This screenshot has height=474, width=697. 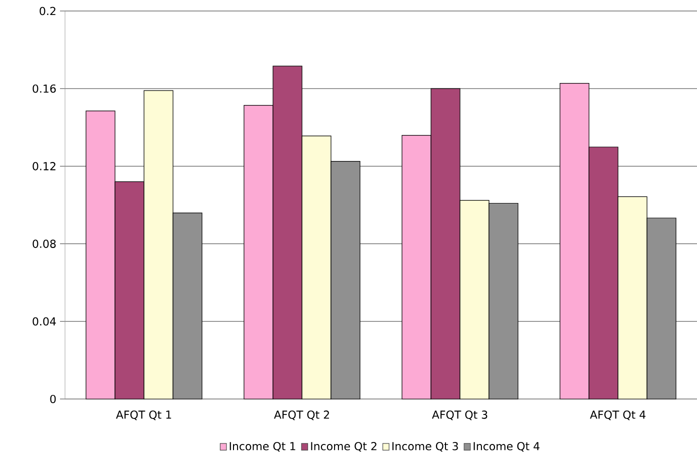 I want to click on y-tick-label: 0.04, so click(x=44, y=321).